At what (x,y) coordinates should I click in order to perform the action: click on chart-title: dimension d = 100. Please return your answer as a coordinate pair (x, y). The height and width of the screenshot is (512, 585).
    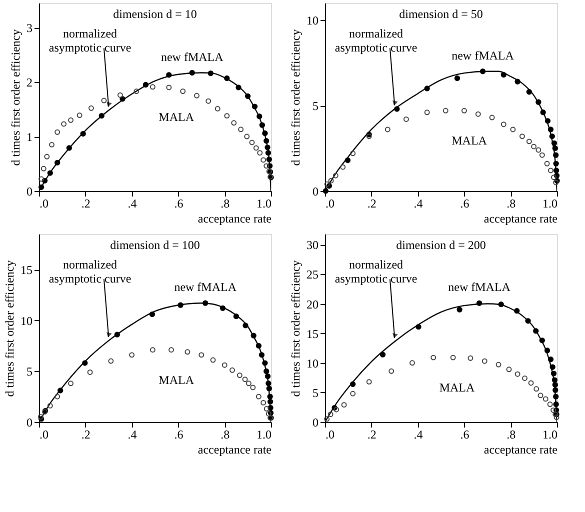
    Looking at the image, I should click on (155, 245).